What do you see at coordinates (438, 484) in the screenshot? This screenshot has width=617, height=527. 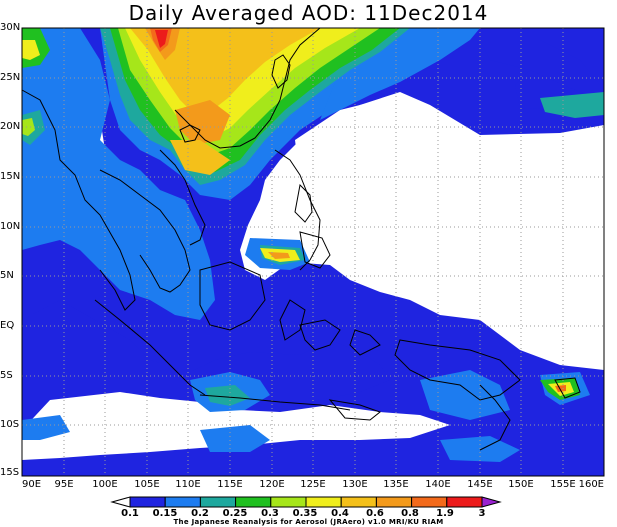 I see `lon-label: 140E` at bounding box center [438, 484].